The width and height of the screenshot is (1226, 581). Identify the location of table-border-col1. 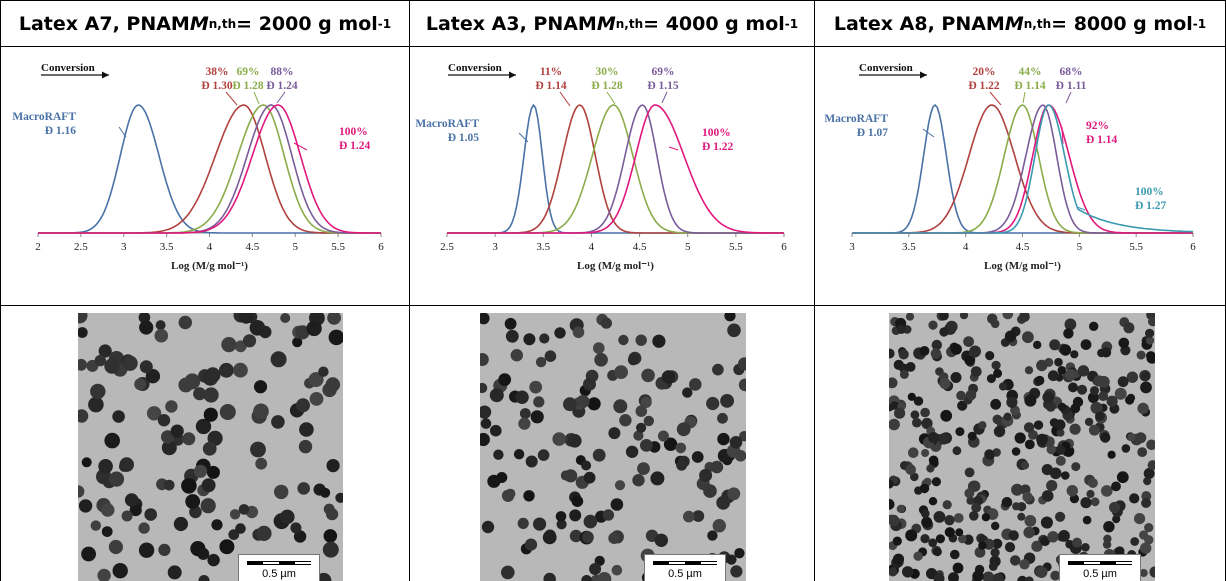
(409, 290).